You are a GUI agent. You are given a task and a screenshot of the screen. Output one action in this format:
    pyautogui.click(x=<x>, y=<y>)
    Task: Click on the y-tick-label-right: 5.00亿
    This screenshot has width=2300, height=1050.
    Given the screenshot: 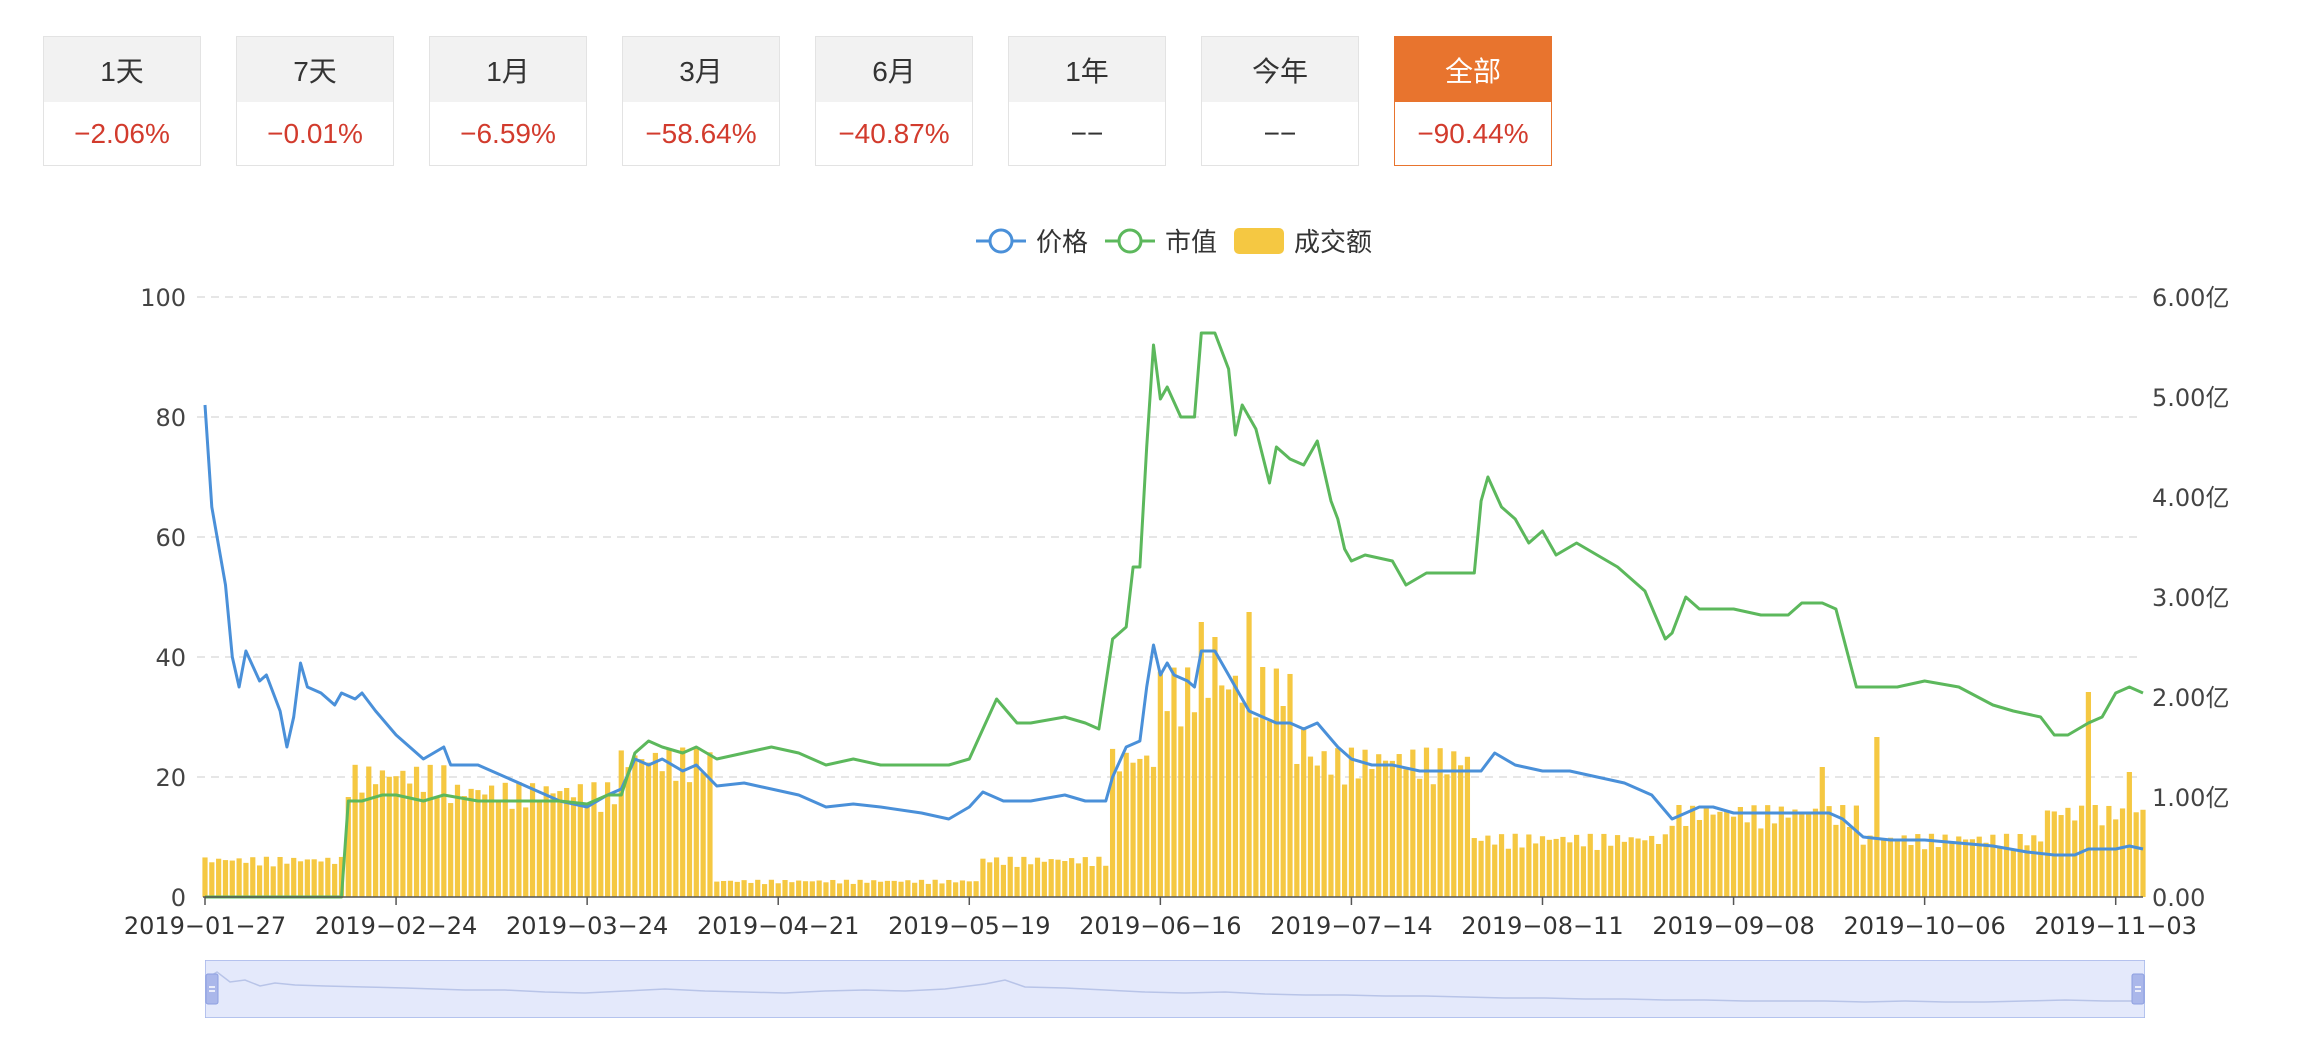 What is the action you would take?
    pyautogui.click(x=2190, y=398)
    